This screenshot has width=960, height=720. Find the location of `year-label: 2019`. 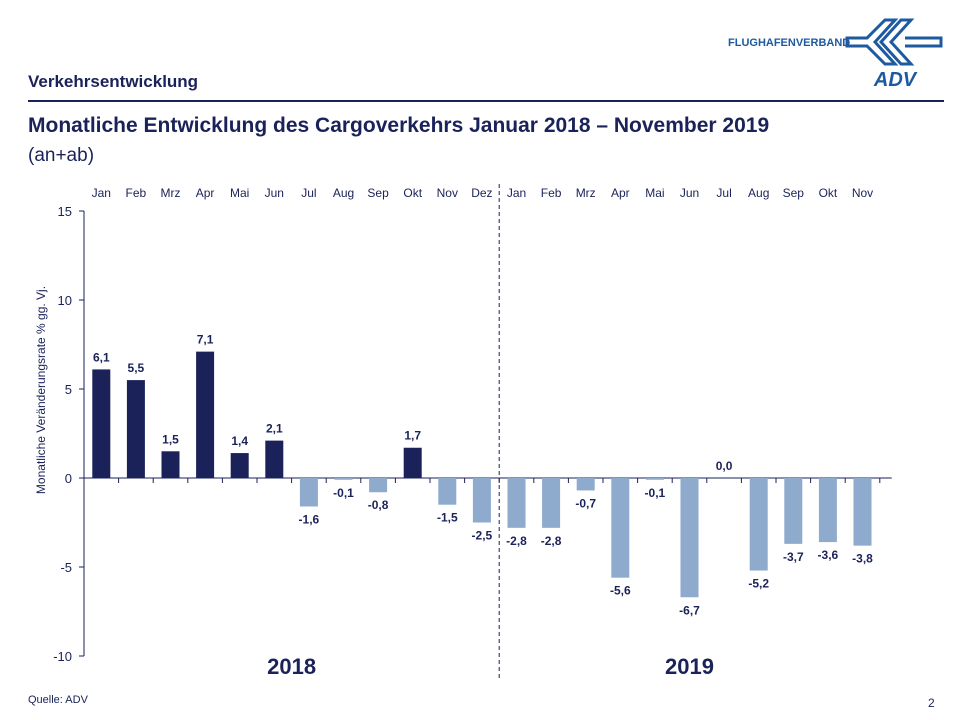

year-label: 2019 is located at coordinates (689, 666).